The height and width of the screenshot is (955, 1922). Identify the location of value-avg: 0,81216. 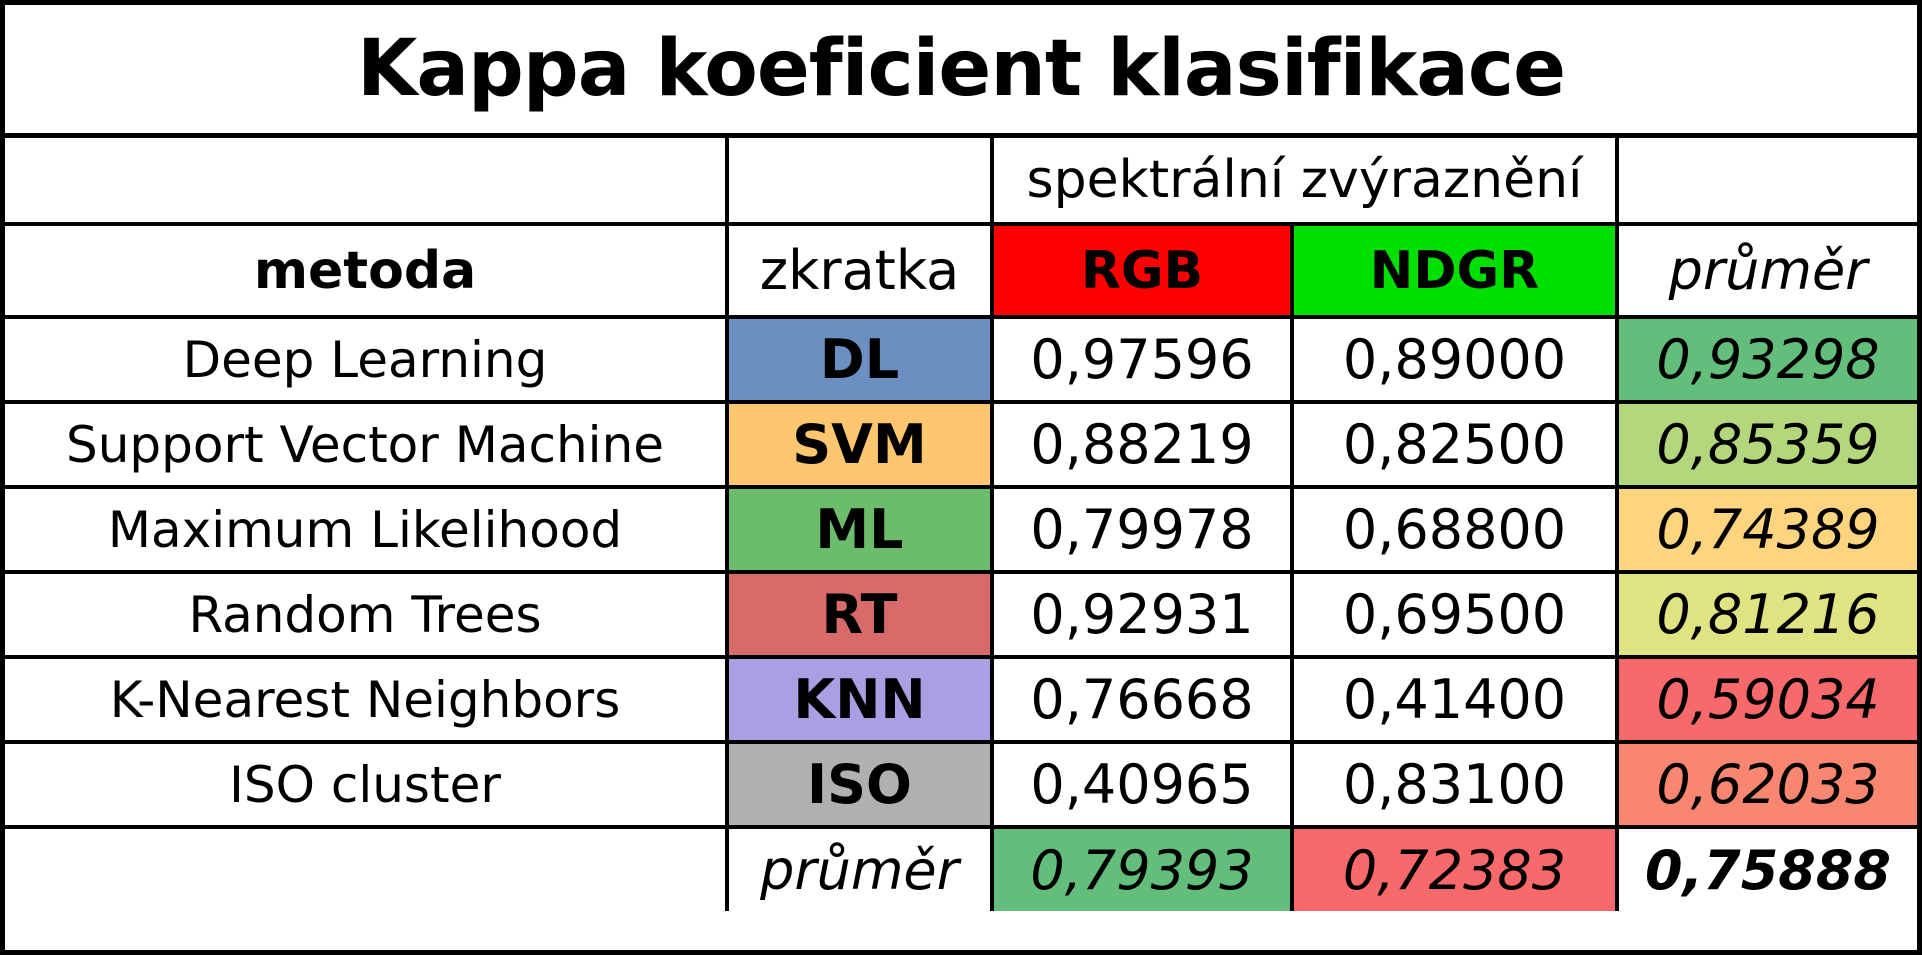
(1766, 614).